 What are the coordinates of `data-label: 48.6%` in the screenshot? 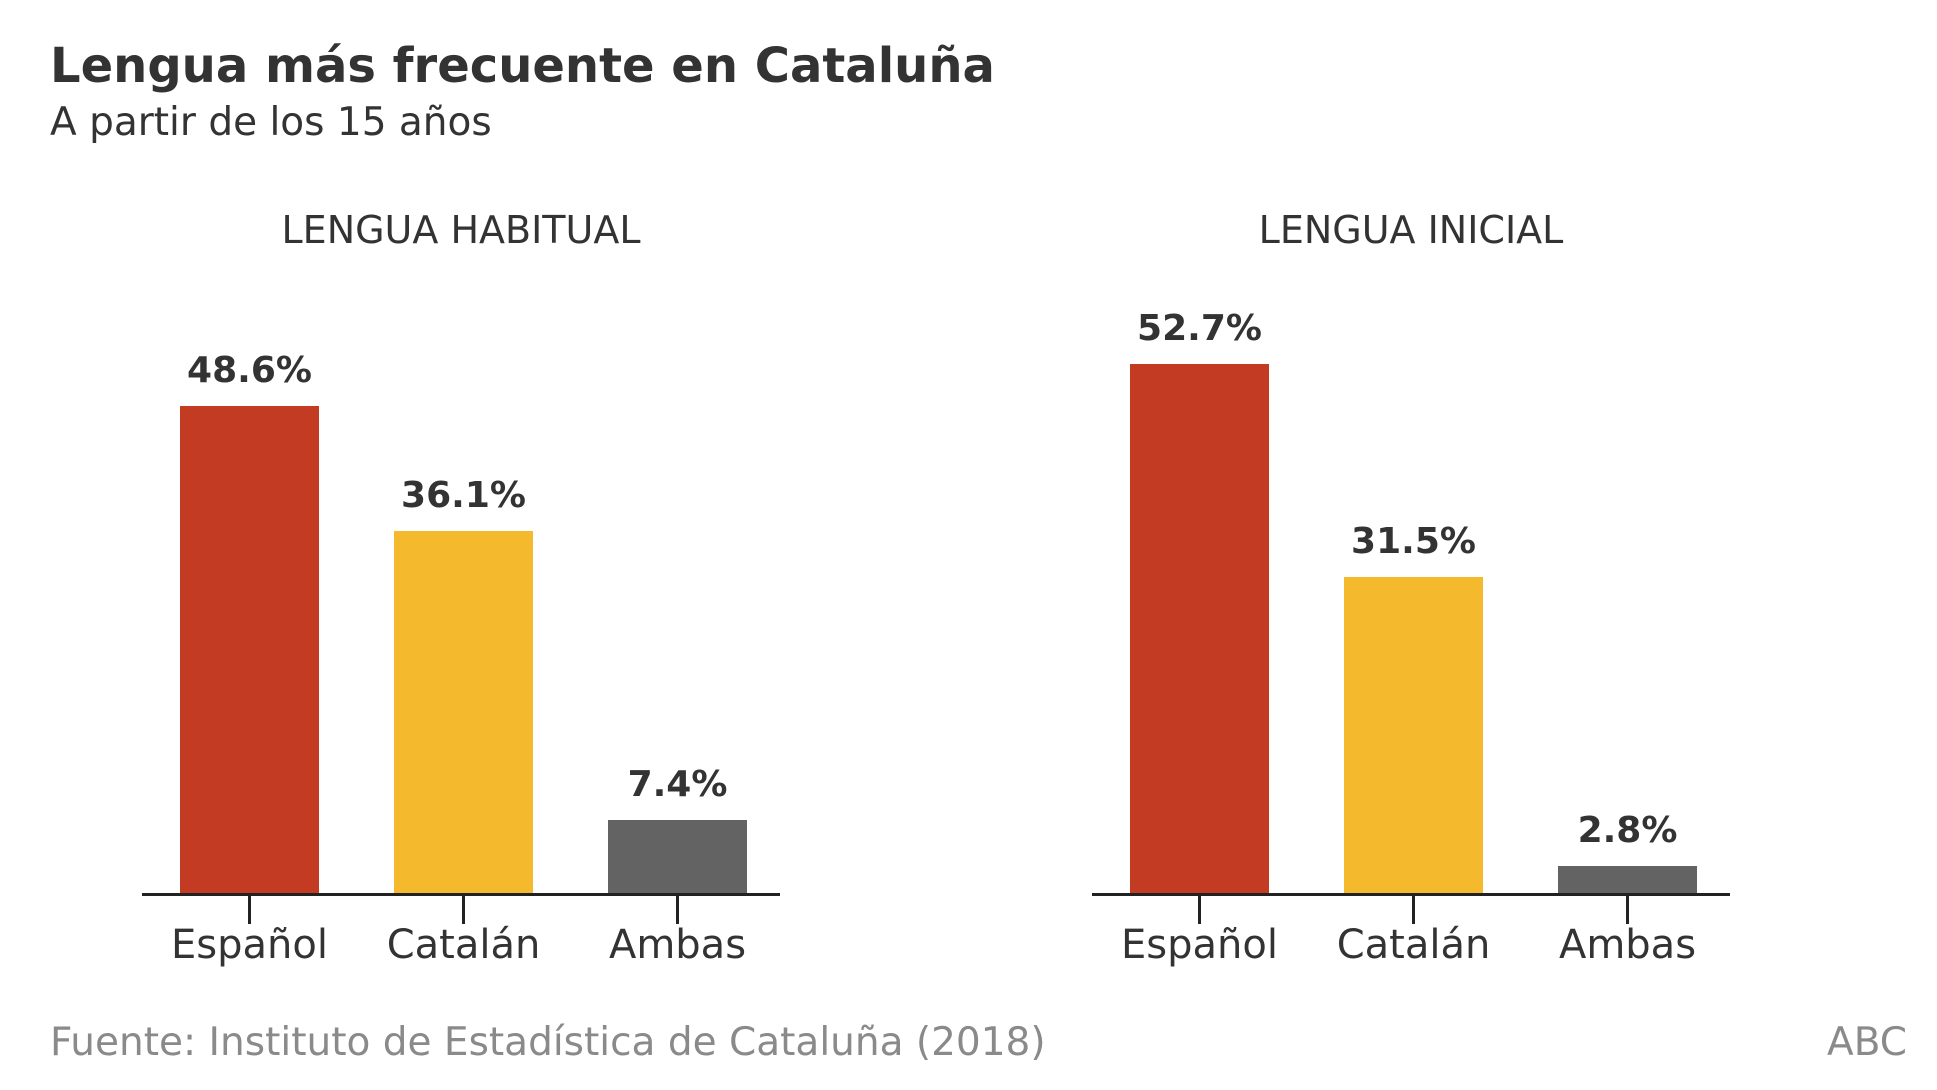 It's located at (249, 370).